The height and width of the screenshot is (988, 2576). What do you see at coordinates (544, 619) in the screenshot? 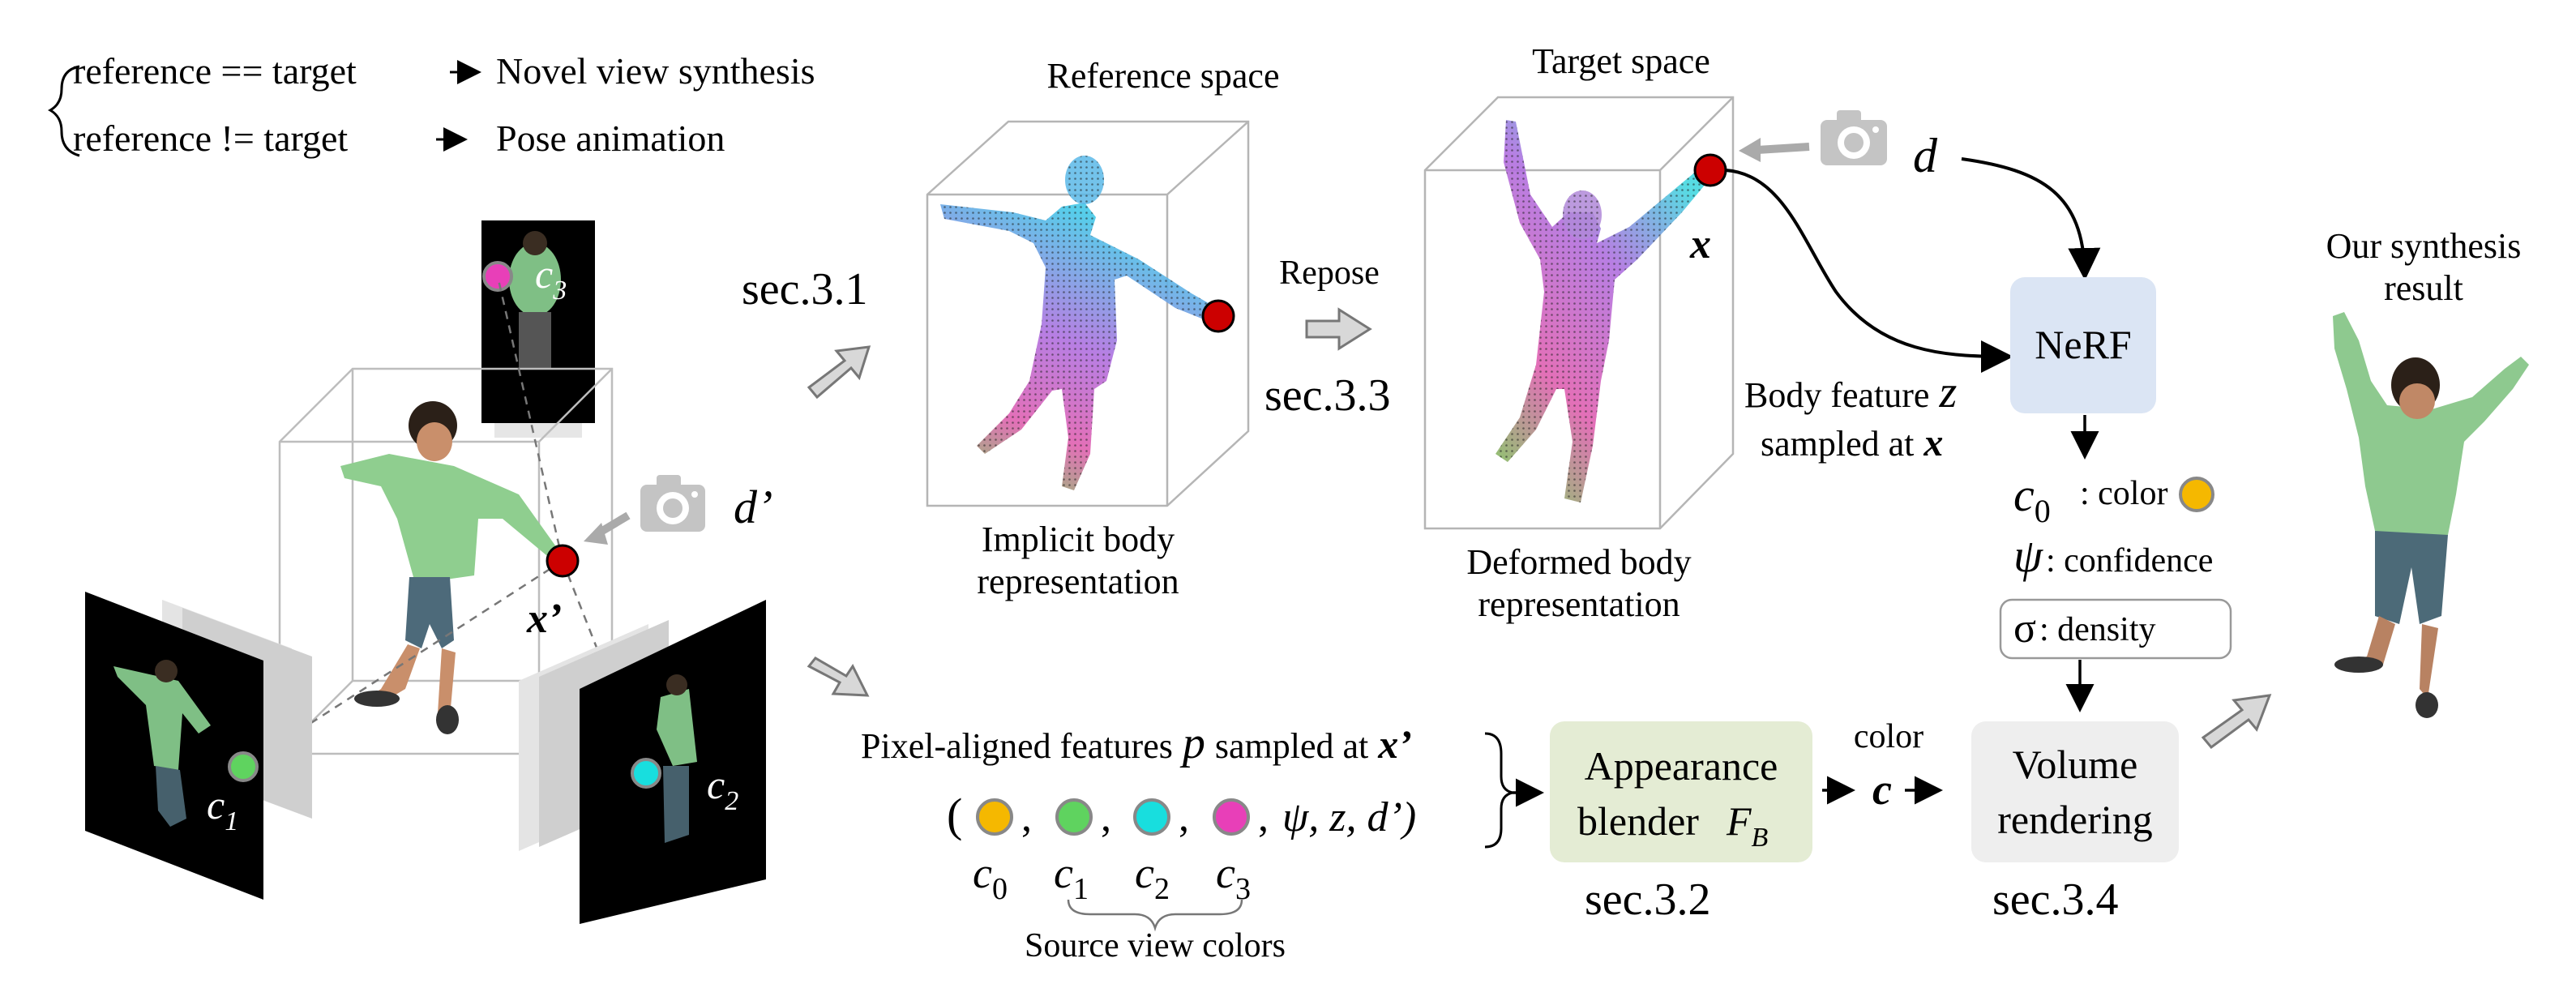
I see `x-prime-label: x’` at bounding box center [544, 619].